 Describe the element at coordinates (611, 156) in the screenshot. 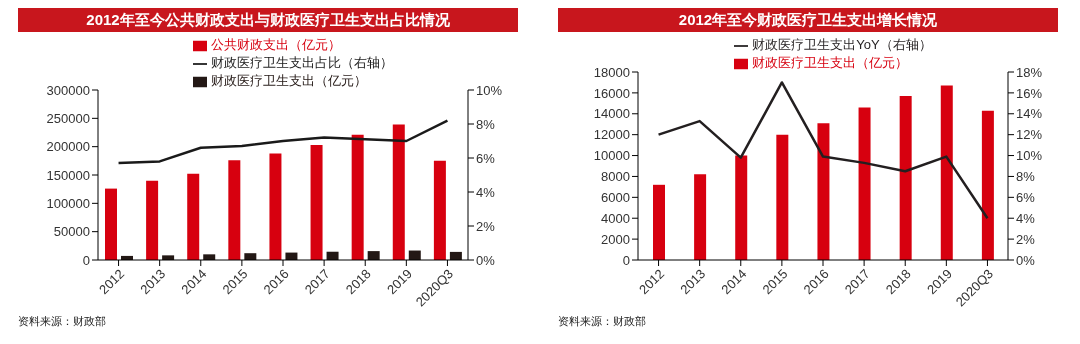

I see `y-tick-label: 10000` at that location.